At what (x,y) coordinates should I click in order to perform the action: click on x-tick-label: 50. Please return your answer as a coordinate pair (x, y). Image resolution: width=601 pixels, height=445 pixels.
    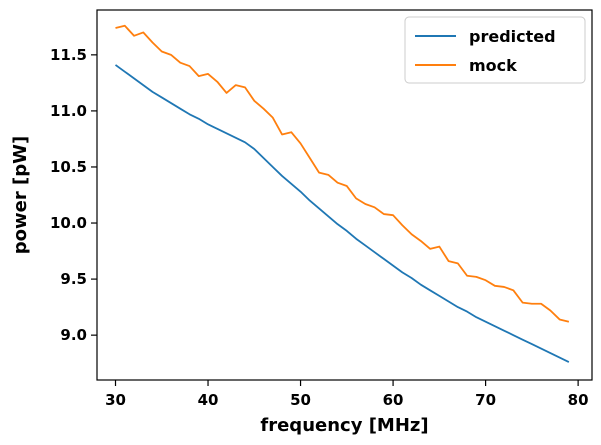
    Looking at the image, I should click on (300, 400).